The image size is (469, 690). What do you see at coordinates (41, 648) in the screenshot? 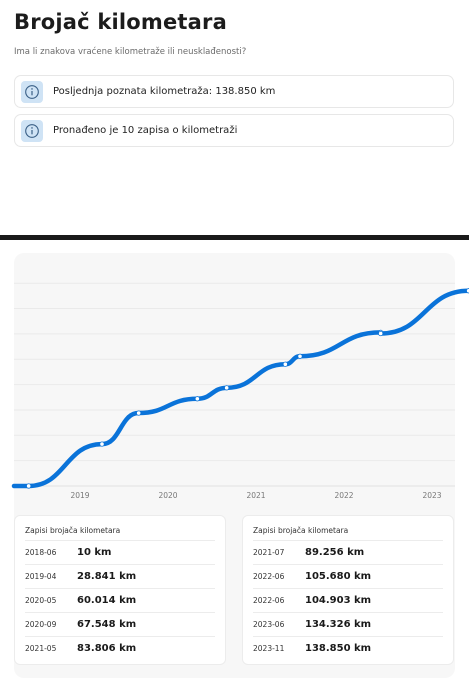
I see `row-date: 2021-05` at bounding box center [41, 648].